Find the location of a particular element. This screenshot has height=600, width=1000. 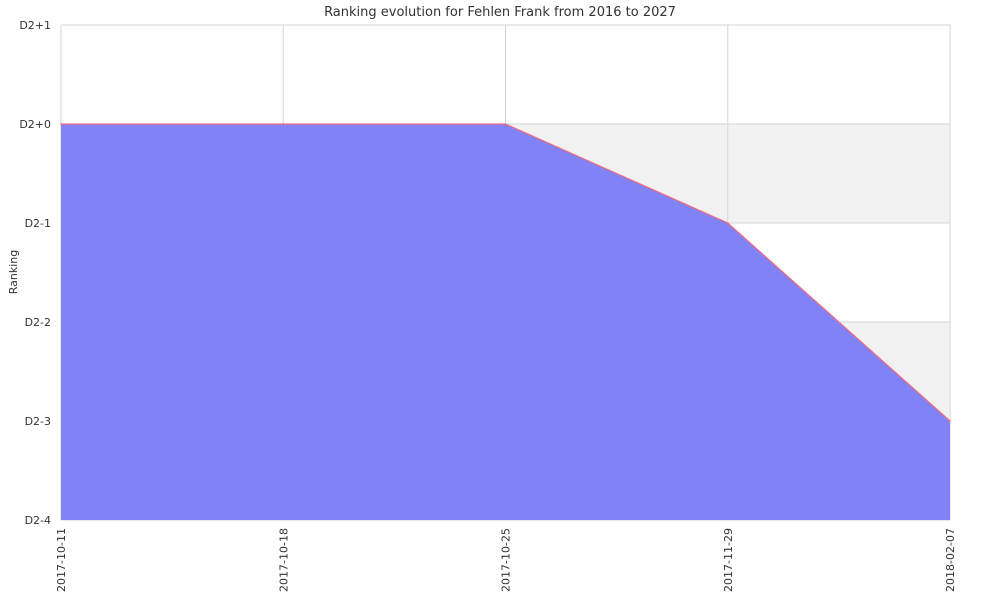

x-tick-label: 2017-10-25 is located at coordinates (506, 560).